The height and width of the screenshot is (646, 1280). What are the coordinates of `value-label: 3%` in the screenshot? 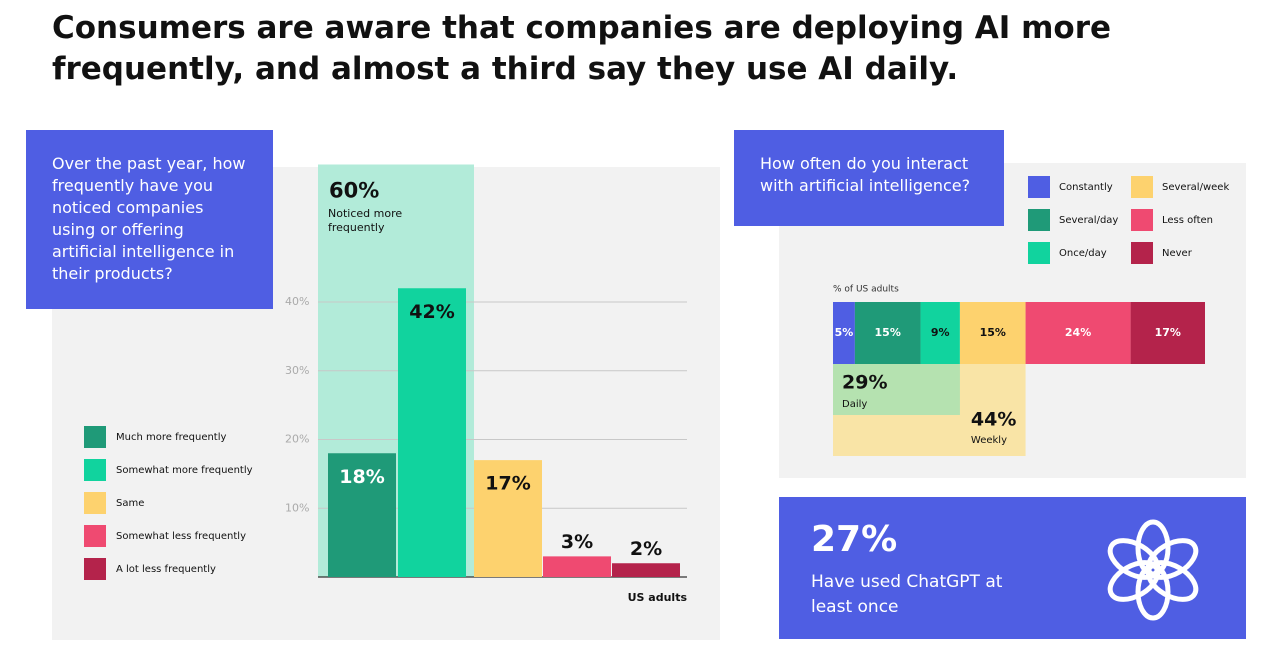 It's located at (577, 542).